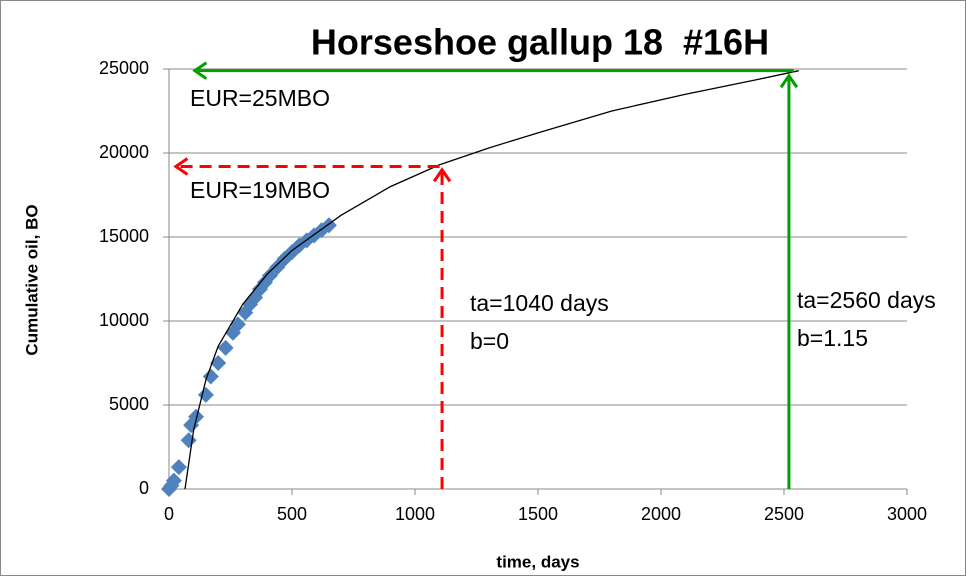  What do you see at coordinates (415, 514) in the screenshot?
I see `x-tick-label: 1000` at bounding box center [415, 514].